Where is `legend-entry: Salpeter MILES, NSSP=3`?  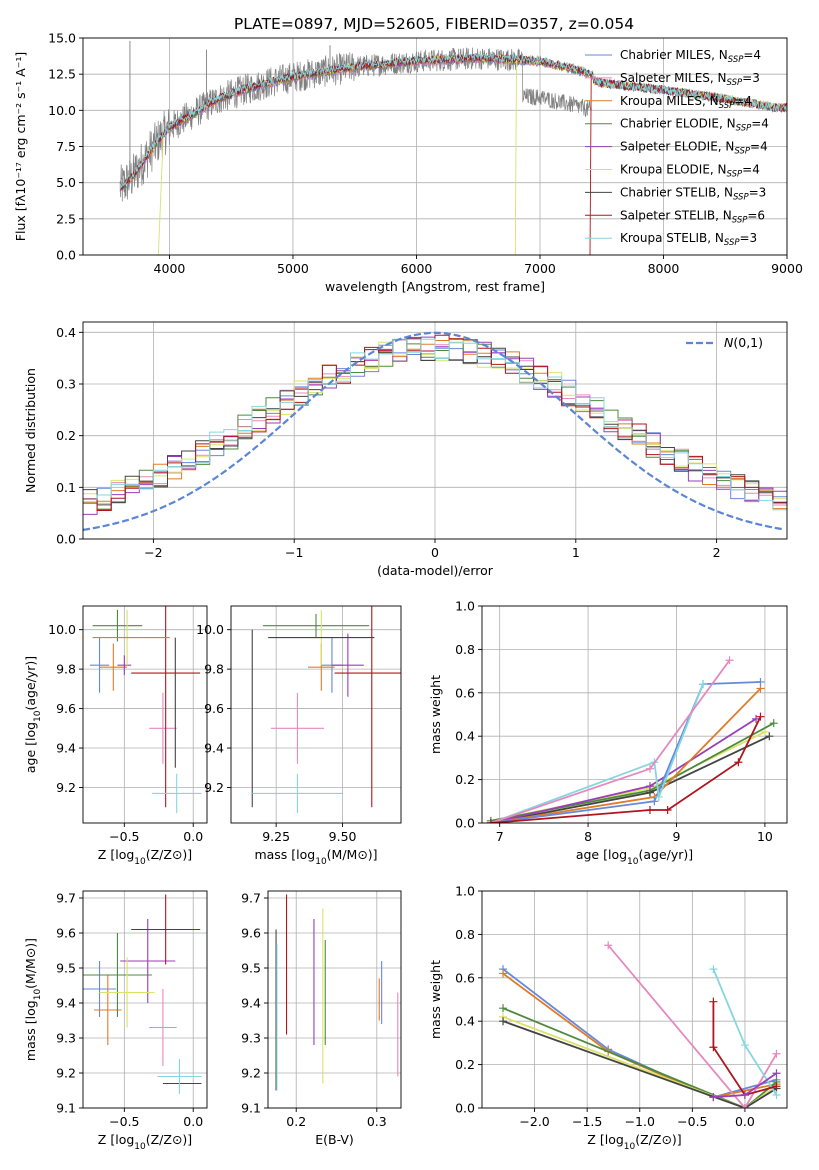 legend-entry: Salpeter MILES, NSSP=3 is located at coordinates (690, 79).